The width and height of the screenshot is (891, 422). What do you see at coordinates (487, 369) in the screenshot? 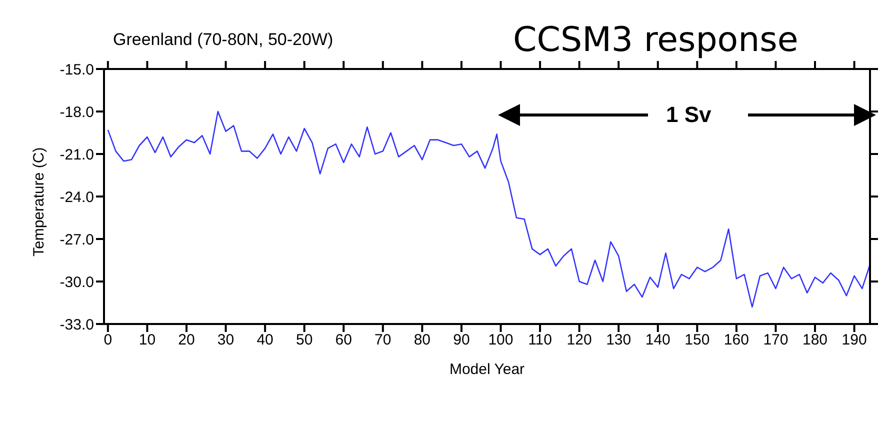
I see `x-axis-title: Model Year` at bounding box center [487, 369].